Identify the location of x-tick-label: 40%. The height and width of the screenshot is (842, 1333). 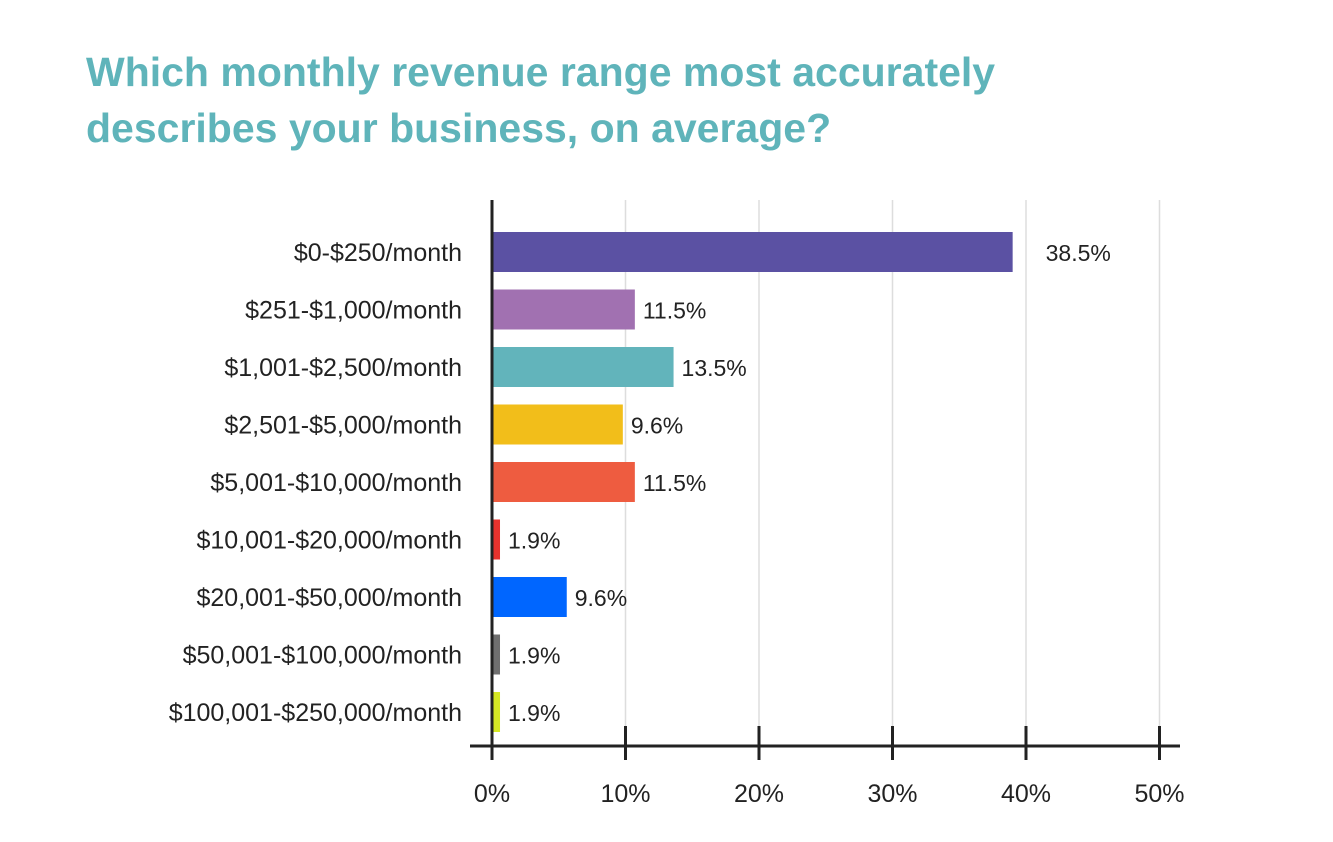
(1026, 794).